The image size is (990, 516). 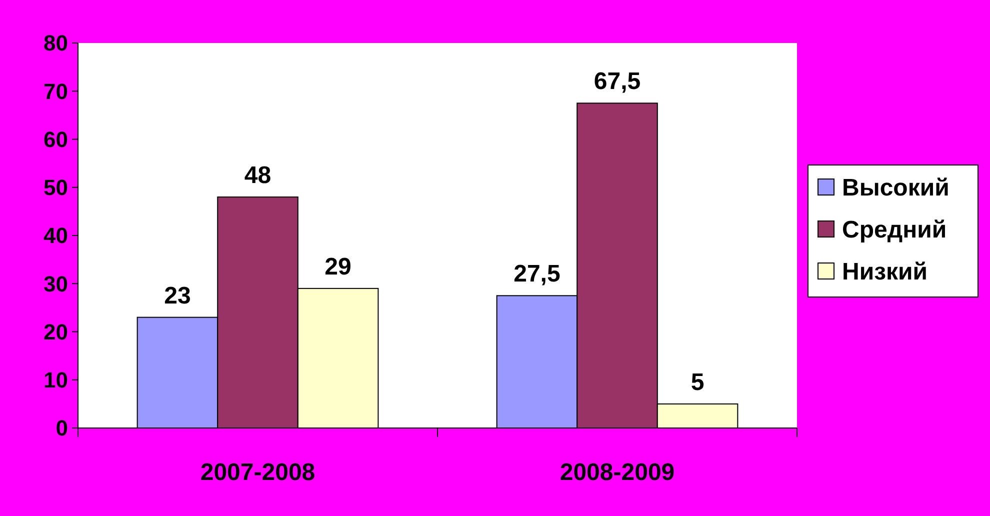 What do you see at coordinates (62, 428) in the screenshot?
I see `y-tick-label: 0` at bounding box center [62, 428].